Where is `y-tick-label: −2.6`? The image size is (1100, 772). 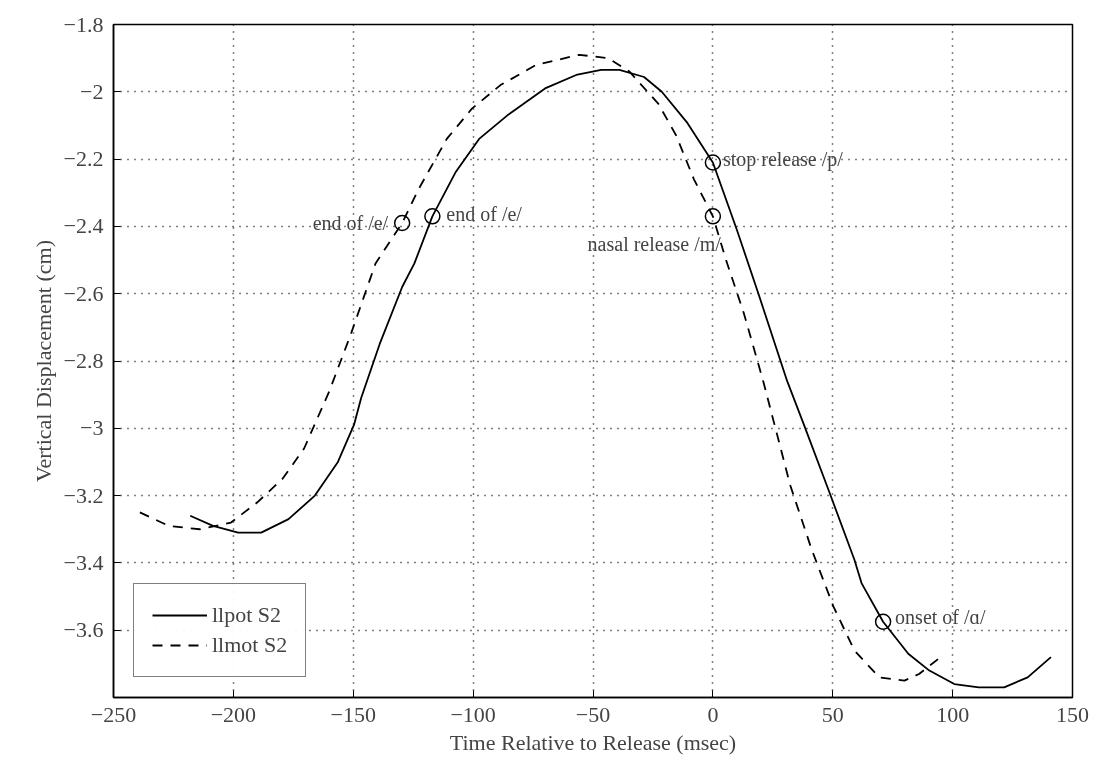
y-tick-label: −2.6 is located at coordinates (83, 293).